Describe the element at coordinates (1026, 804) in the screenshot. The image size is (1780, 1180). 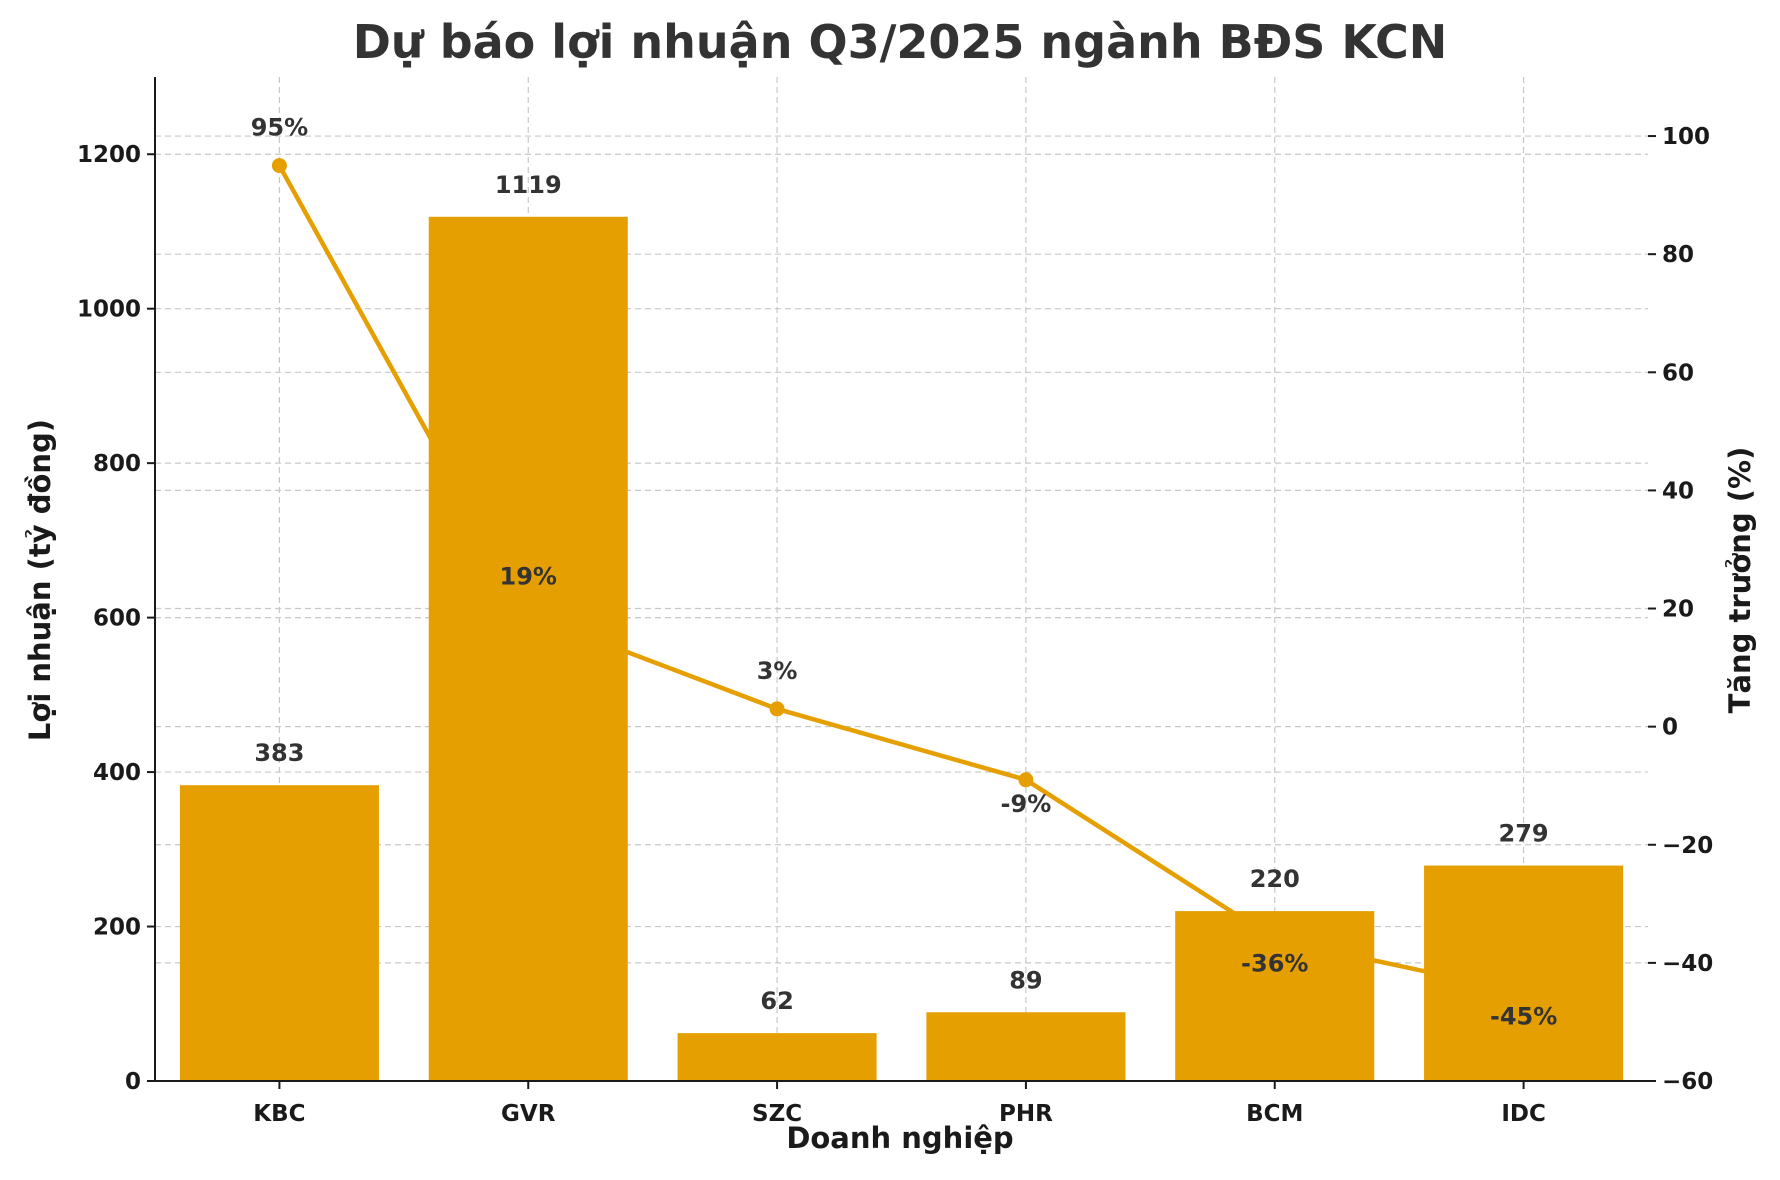
I see `growth-value-label: -9%` at that location.